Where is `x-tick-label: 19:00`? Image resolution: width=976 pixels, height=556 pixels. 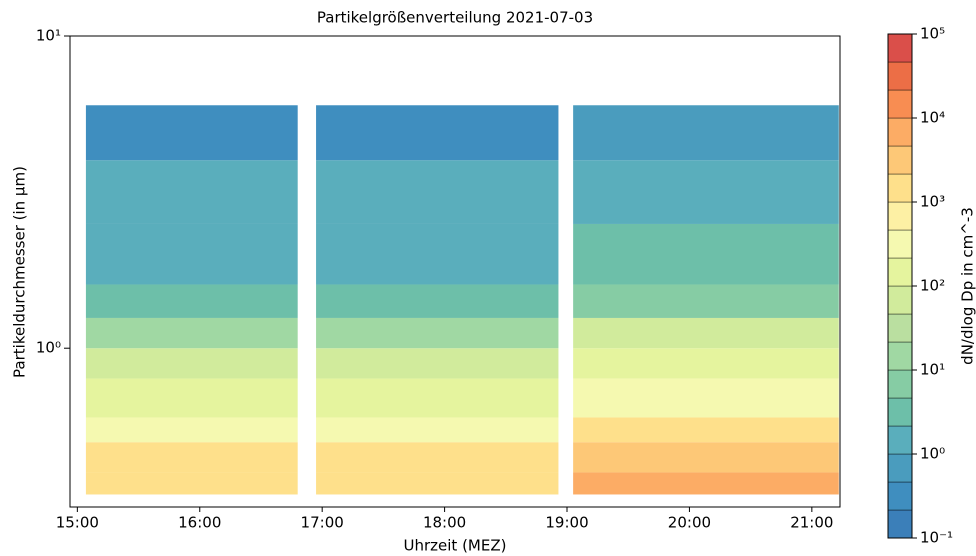
x-tick-label: 19:00 is located at coordinates (566, 523).